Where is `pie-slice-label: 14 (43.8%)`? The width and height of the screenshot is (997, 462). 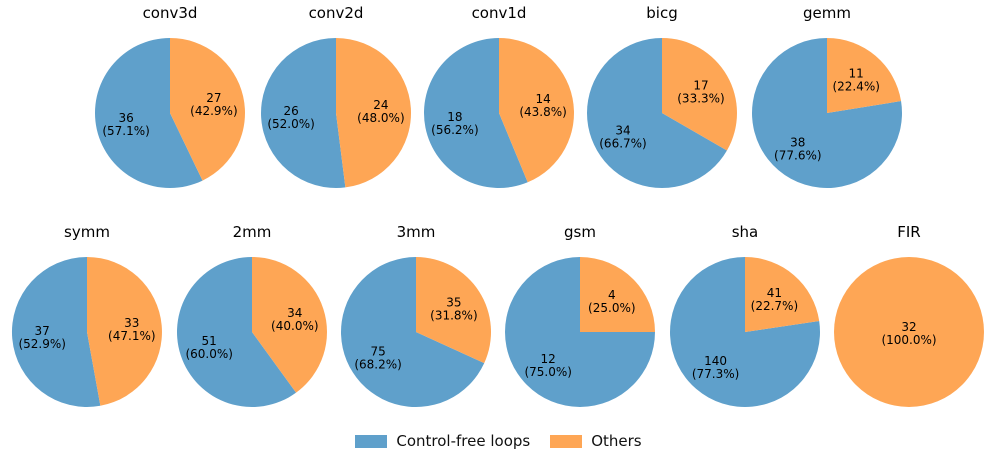 pie-slice-label: 14 (43.8%) is located at coordinates (542, 105).